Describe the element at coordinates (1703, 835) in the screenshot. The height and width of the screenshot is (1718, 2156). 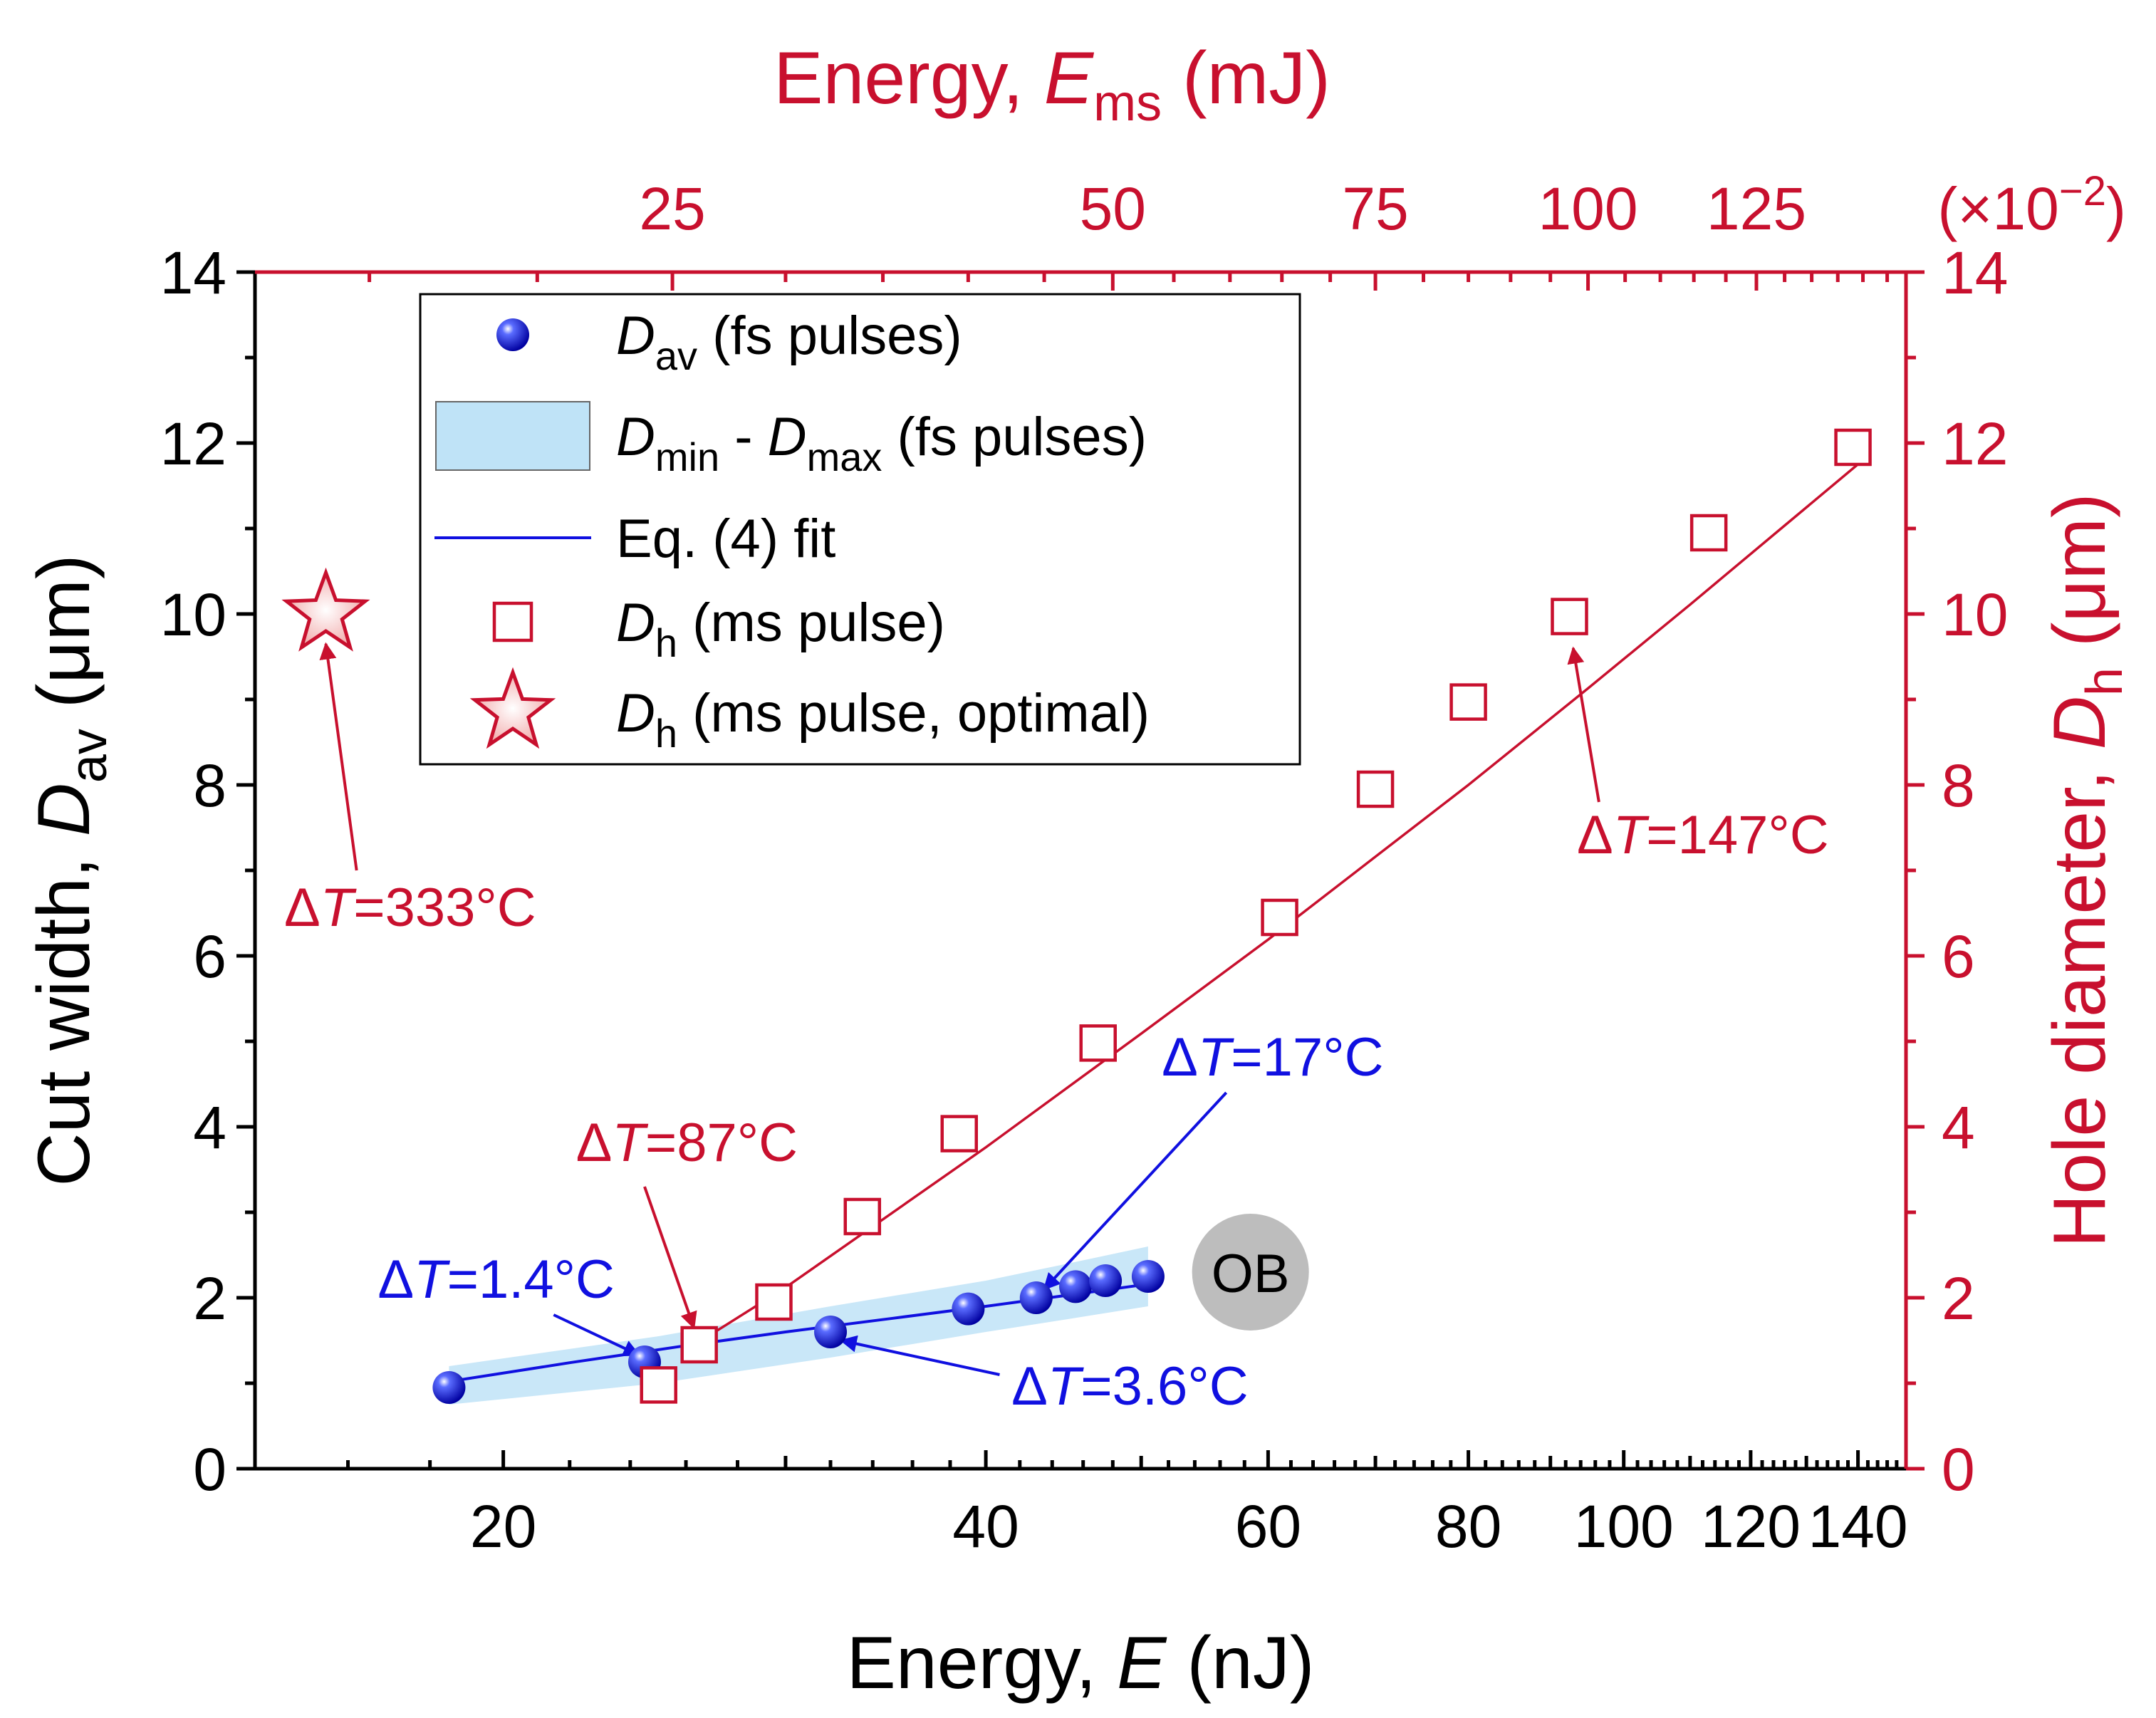
I see `annotation-dt147: ΔT=147°C` at that location.